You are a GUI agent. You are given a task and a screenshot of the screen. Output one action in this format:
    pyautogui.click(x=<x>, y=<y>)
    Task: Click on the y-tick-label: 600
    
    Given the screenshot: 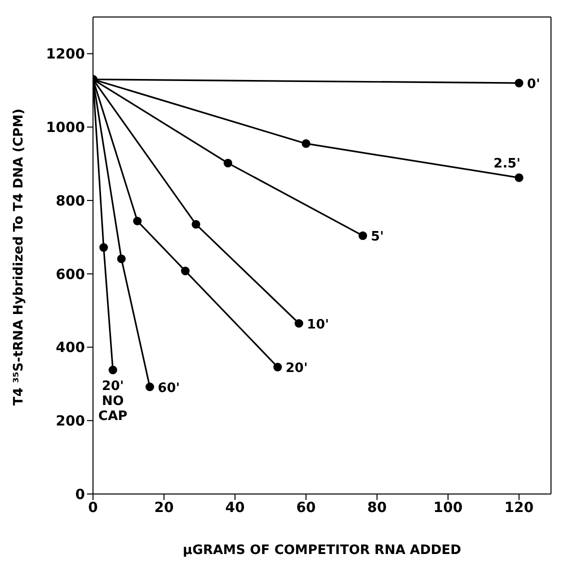 What is the action you would take?
    pyautogui.click(x=71, y=274)
    